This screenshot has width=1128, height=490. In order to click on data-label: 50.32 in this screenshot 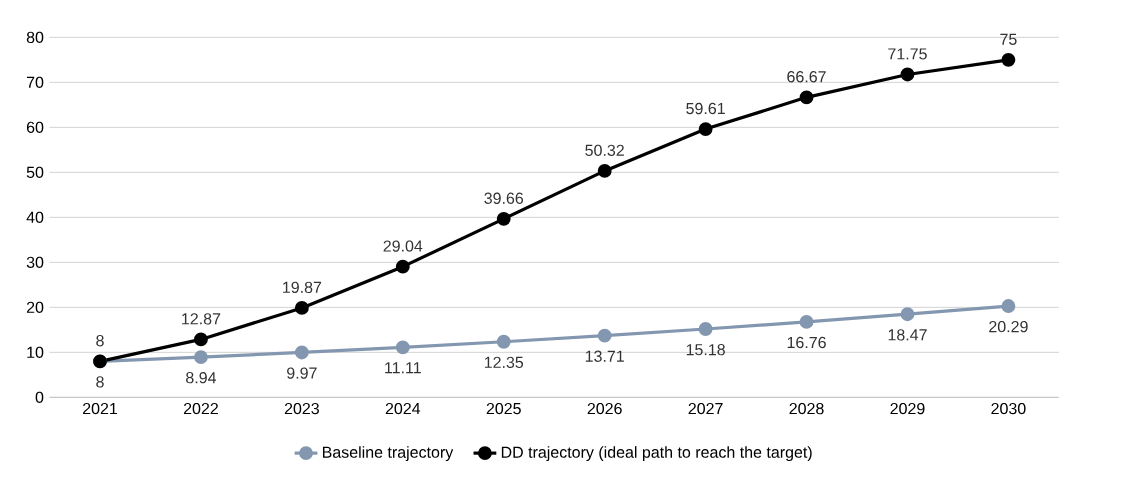, I will do `click(604, 150)`.